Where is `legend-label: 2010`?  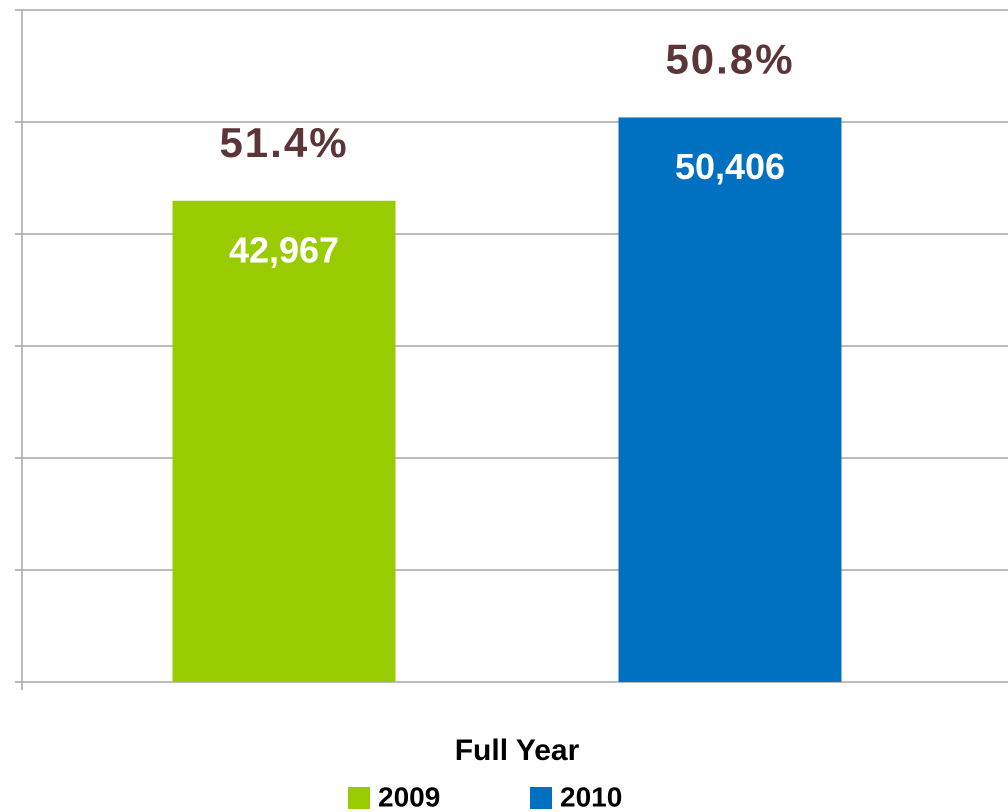 legend-label: 2010 is located at coordinates (591, 796).